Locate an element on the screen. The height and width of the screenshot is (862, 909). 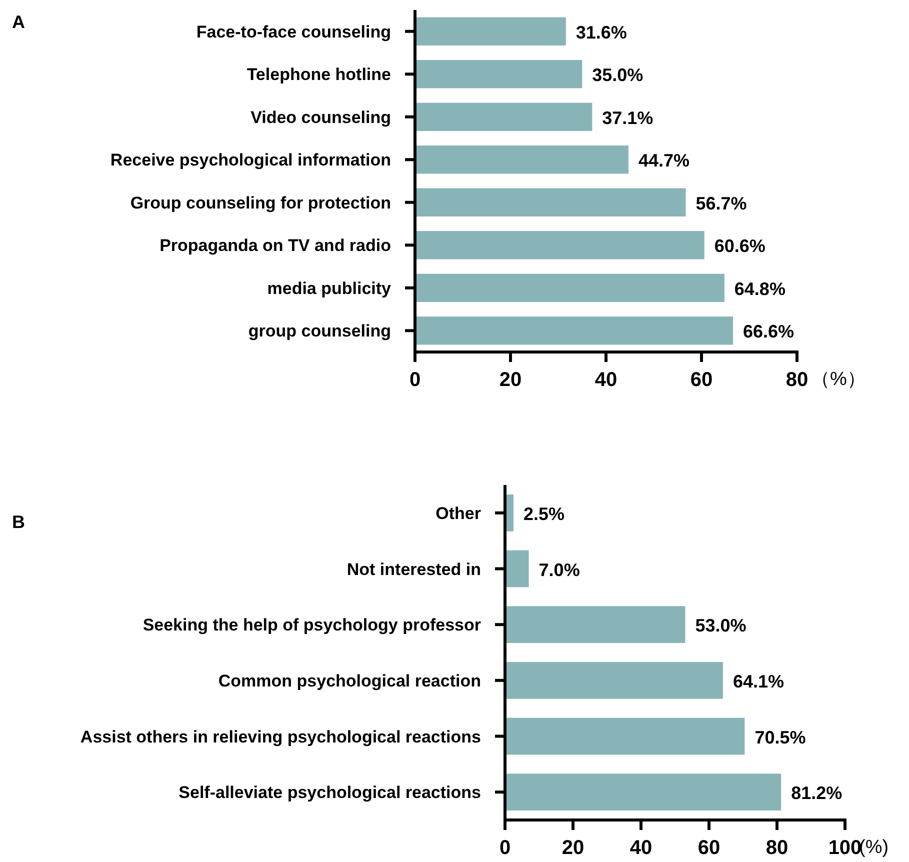
data-label: 64.8% is located at coordinates (760, 288).